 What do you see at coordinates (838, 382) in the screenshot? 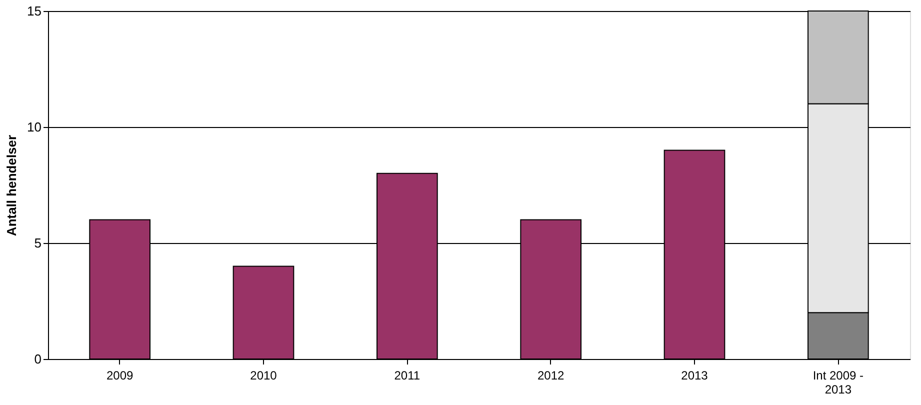
I see `x-tick-label: Int 2009 - 2013` at bounding box center [838, 382].